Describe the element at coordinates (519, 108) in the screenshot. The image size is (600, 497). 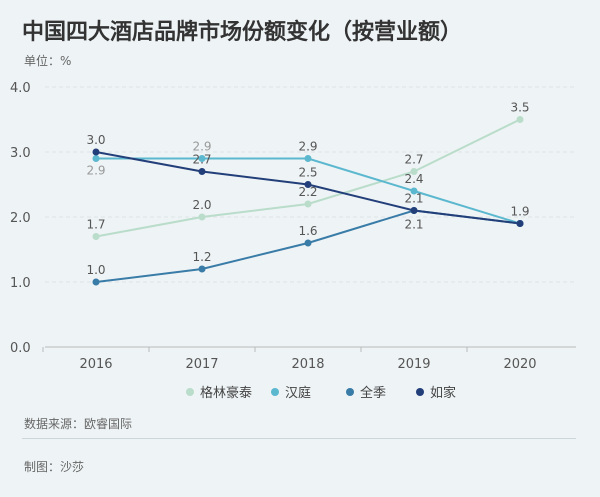
I see `data-label: 3.5` at that location.